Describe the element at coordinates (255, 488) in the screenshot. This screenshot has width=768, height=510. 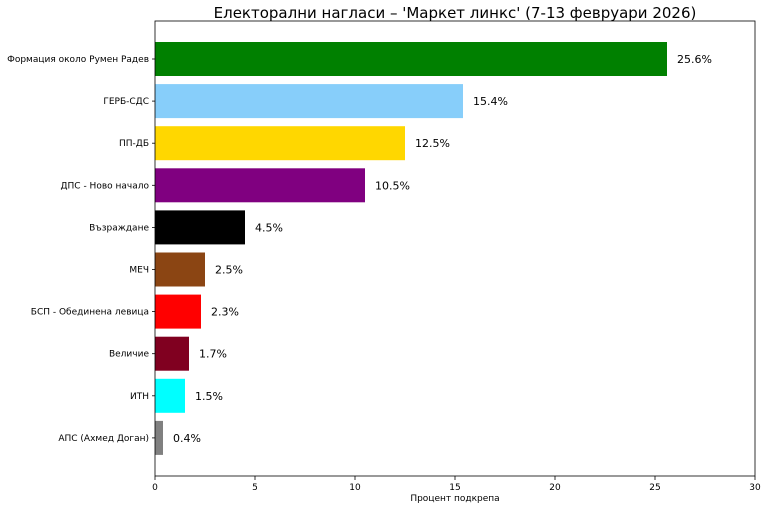
I see `x-tick-label: 5` at that location.